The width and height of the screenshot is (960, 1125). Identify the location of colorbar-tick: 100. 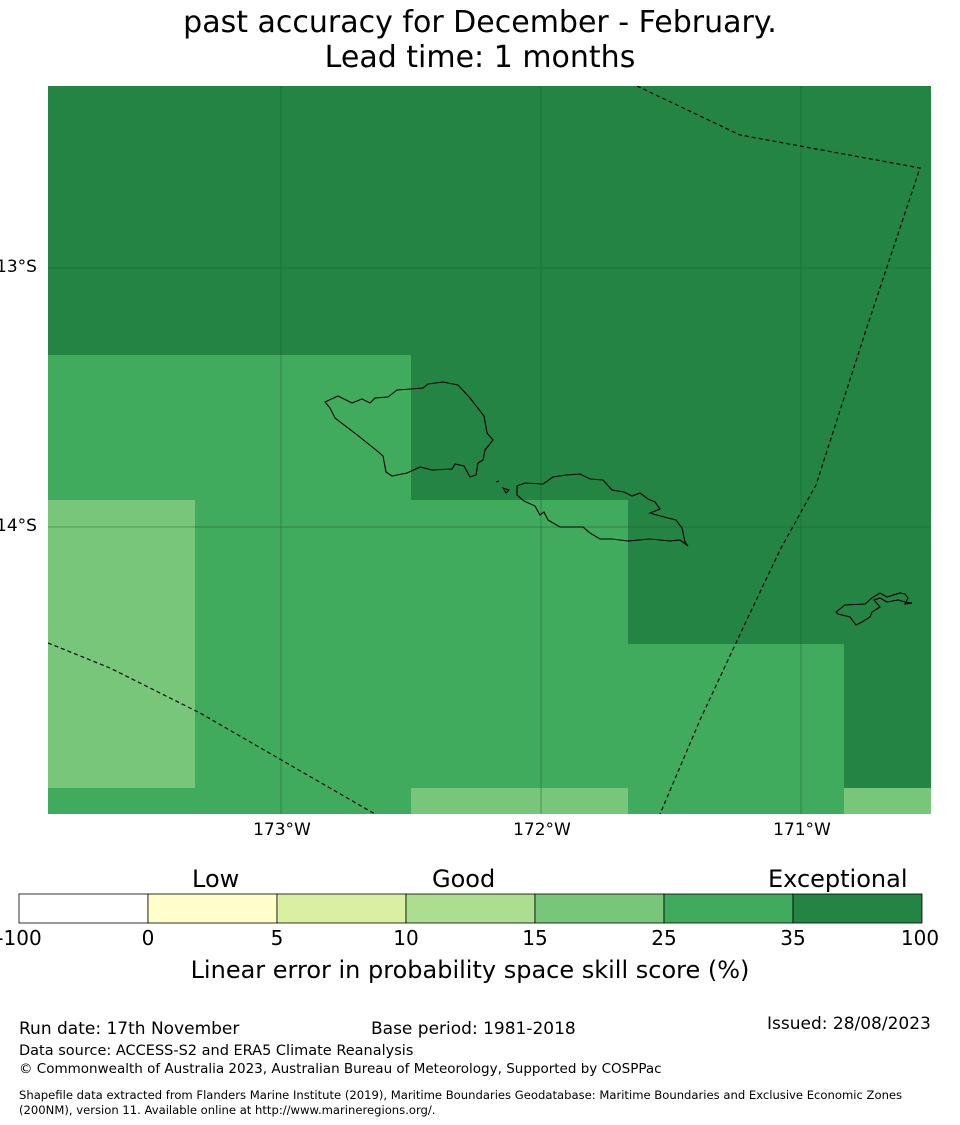
(920, 938).